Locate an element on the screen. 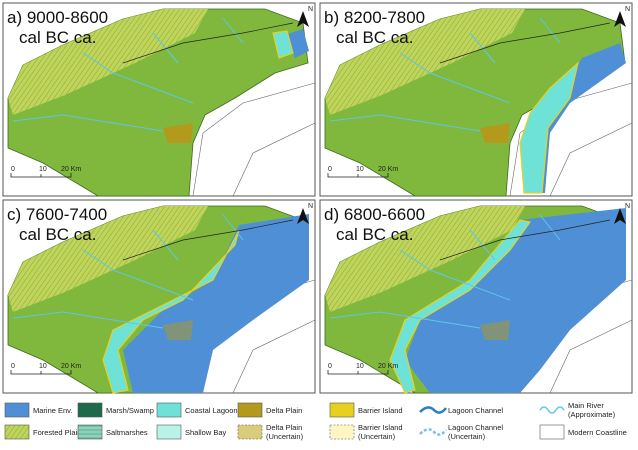 This screenshot has height=450, width=638. legend-label: Delta Plain is located at coordinates (284, 410).